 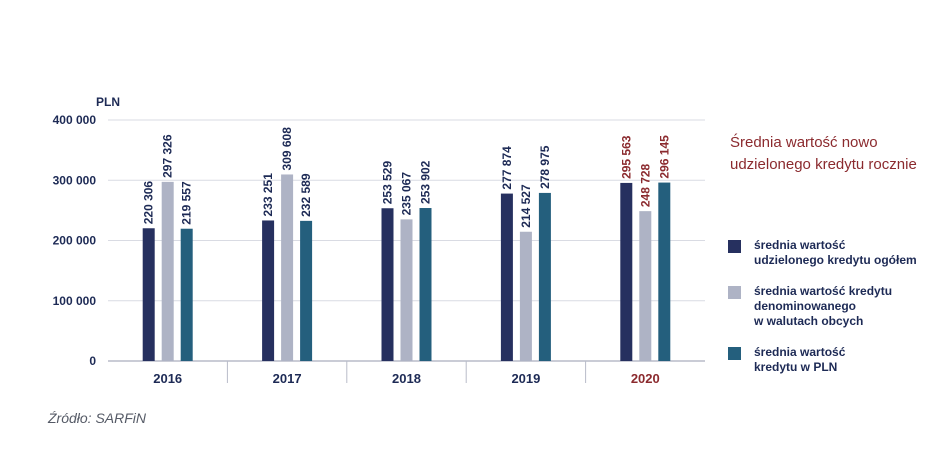 I want to click on data-label: 309 608, so click(x=287, y=149).